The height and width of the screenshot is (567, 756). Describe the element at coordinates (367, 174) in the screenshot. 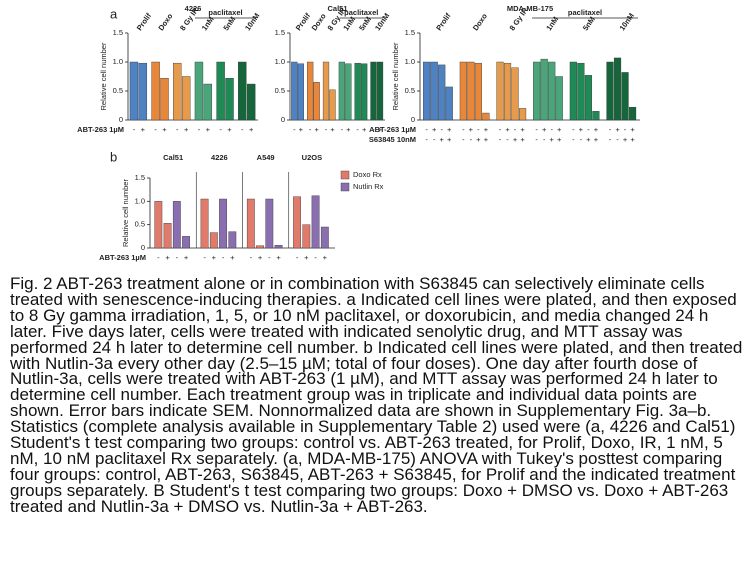

I see `legend-label: Doxo Rx` at that location.